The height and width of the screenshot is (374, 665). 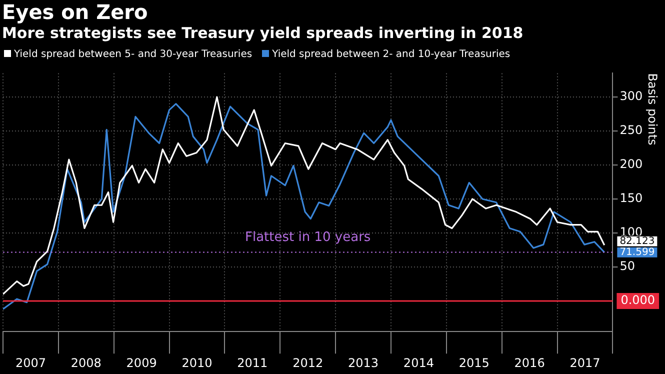 What do you see at coordinates (308, 363) in the screenshot?
I see `x-tick-label: 2012` at bounding box center [308, 363].